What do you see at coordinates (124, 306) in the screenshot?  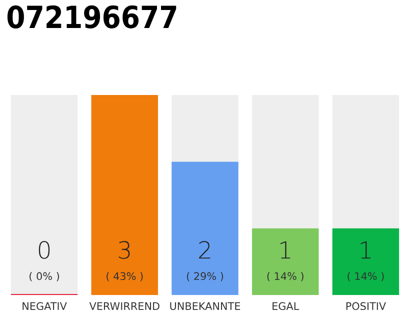 I see `x-tick-label: VERWIRREND` at bounding box center [124, 306].